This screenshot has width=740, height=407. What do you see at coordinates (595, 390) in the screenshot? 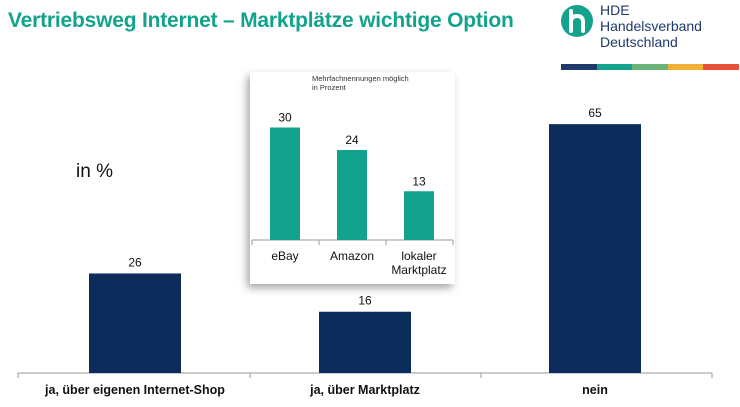
I see `x-tick-label: nein` at bounding box center [595, 390].